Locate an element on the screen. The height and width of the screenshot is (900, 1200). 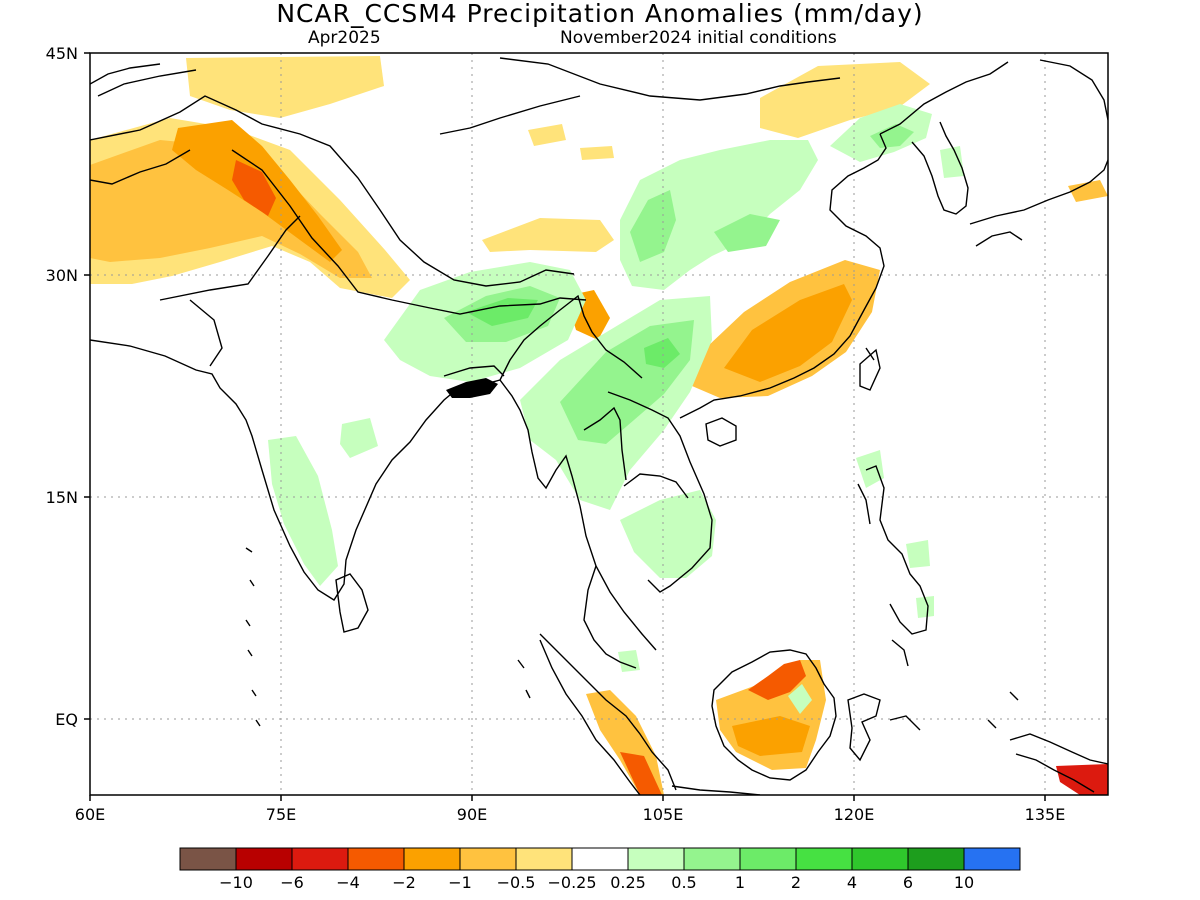
dry-anomaly-borneo-core is located at coordinates (771, 736).